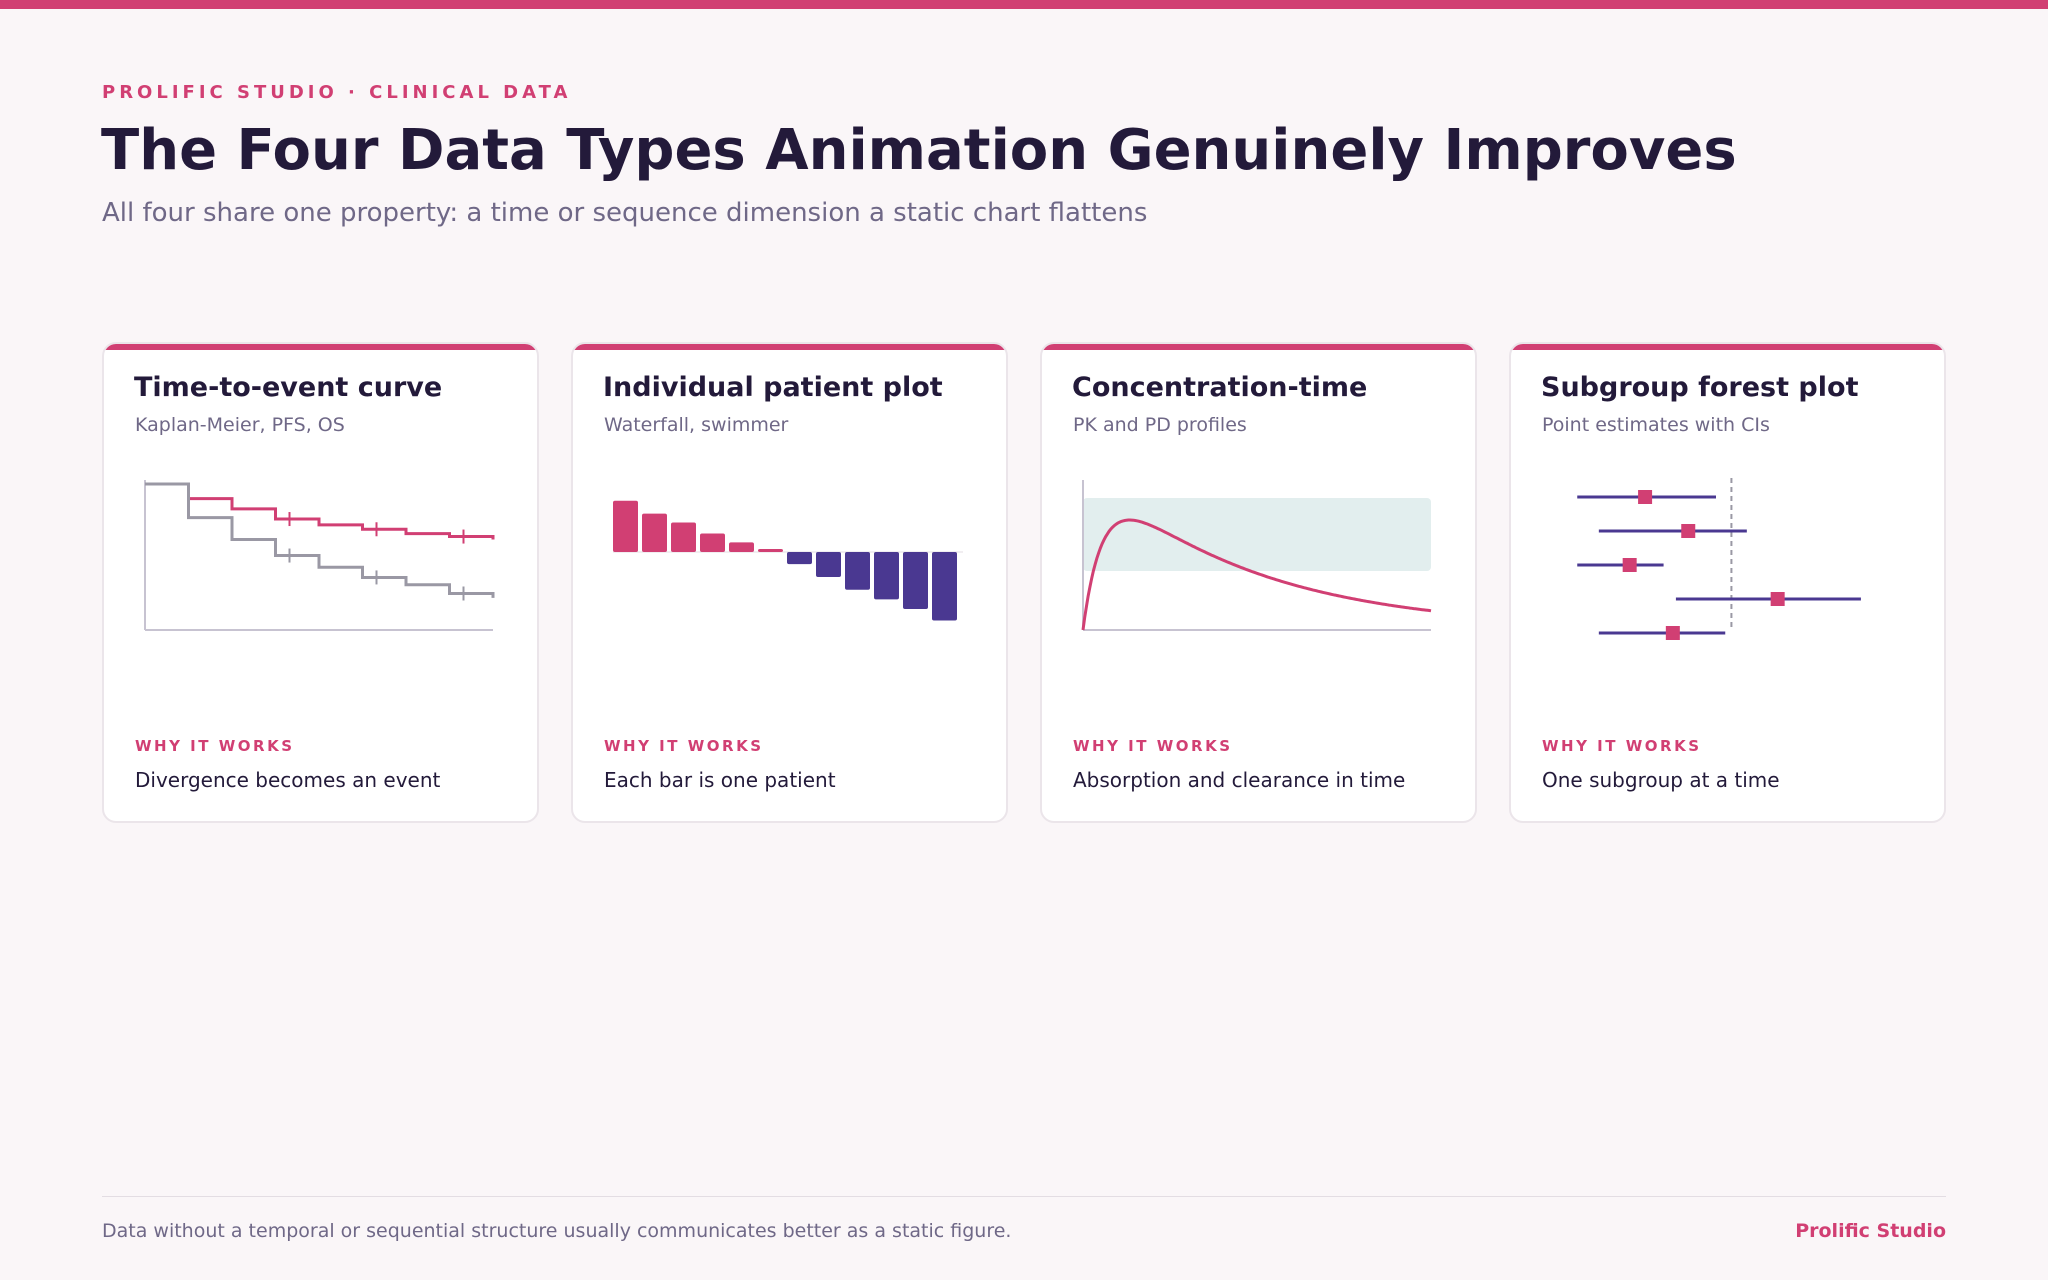 Image resolution: width=2048 pixels, height=1280 pixels. Describe the element at coordinates (1661, 780) in the screenshot. I see `why-text: One subgroup at a time` at that location.